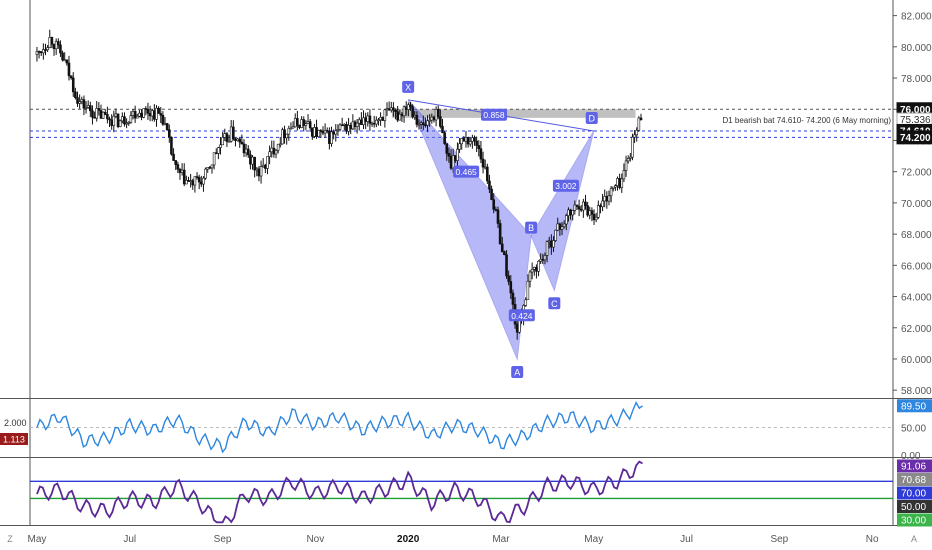 The width and height of the screenshot is (932, 550). What do you see at coordinates (914, 539) in the screenshot?
I see `auto-scale-icon: A` at bounding box center [914, 539].